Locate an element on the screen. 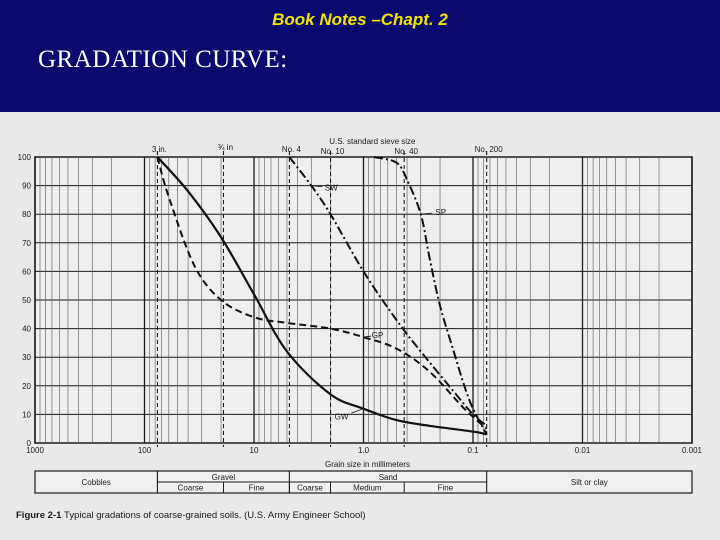  y-tick-label: 30 is located at coordinates (26, 357).